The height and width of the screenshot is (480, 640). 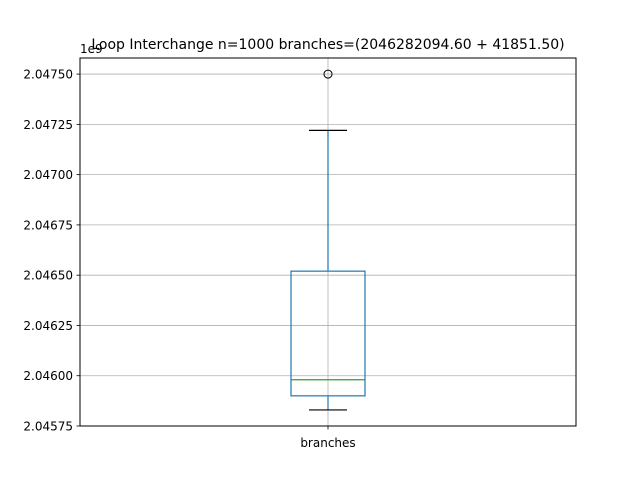 I want to click on y-tick-label: 2.04600, so click(x=48, y=376).